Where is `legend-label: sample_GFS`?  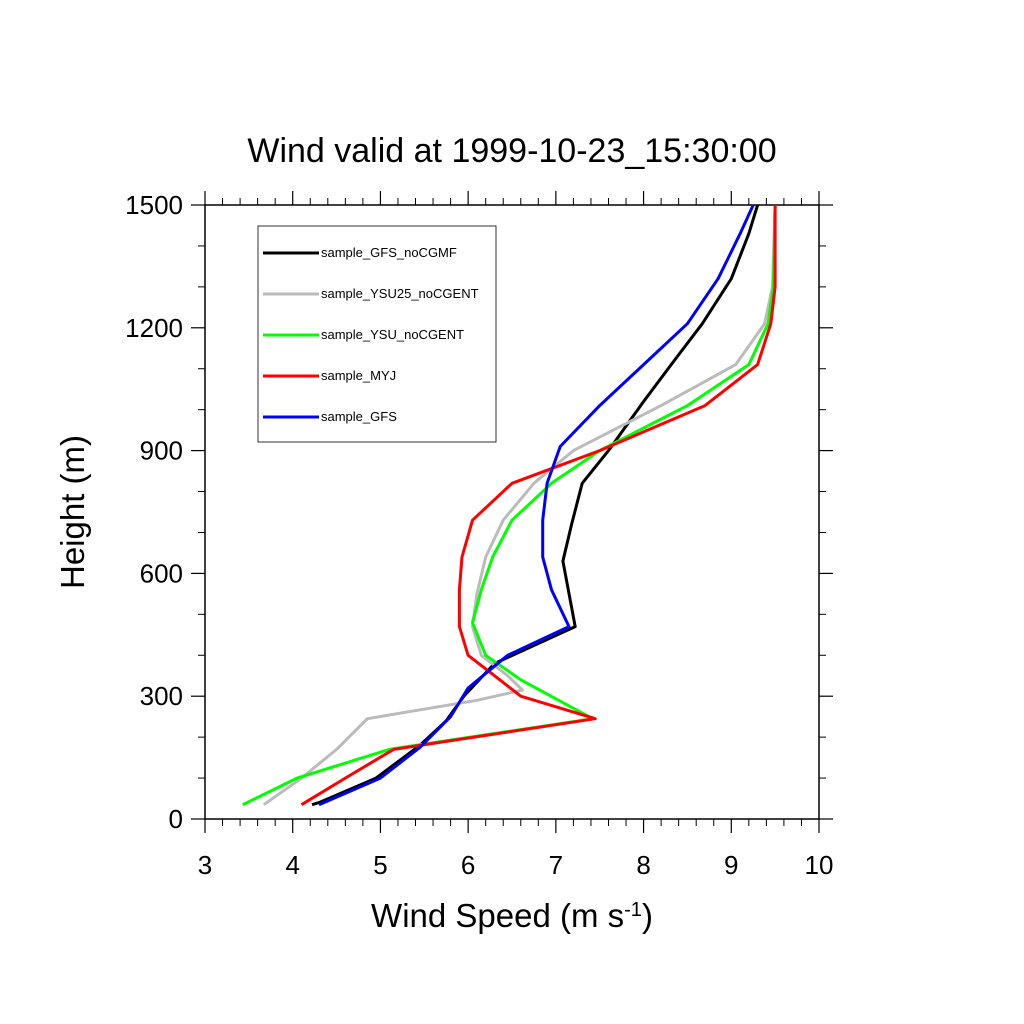
legend-label: sample_GFS is located at coordinates (359, 416).